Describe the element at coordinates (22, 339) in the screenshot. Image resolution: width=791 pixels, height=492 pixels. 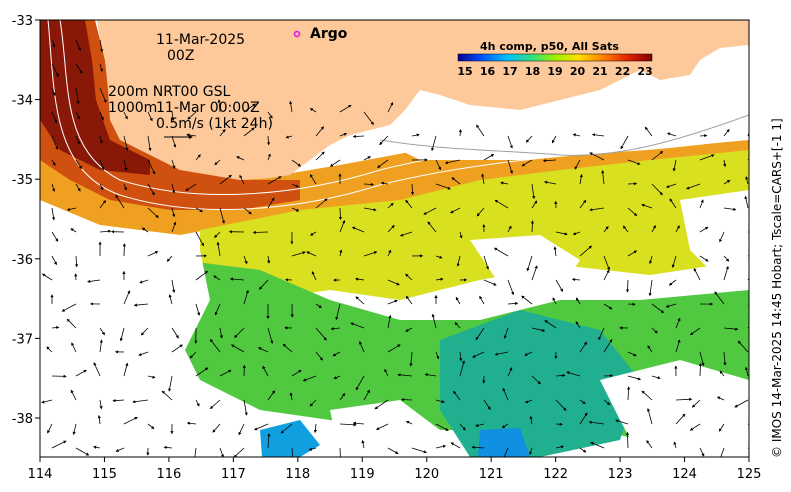
I see `y-tick-label: -37` at that location.